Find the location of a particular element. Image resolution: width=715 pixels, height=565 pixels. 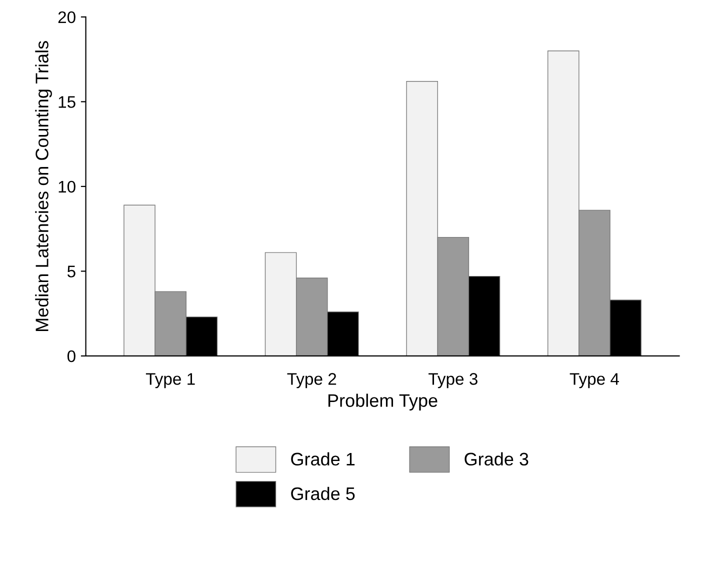

y-tick-label: 10 is located at coordinates (67, 186).